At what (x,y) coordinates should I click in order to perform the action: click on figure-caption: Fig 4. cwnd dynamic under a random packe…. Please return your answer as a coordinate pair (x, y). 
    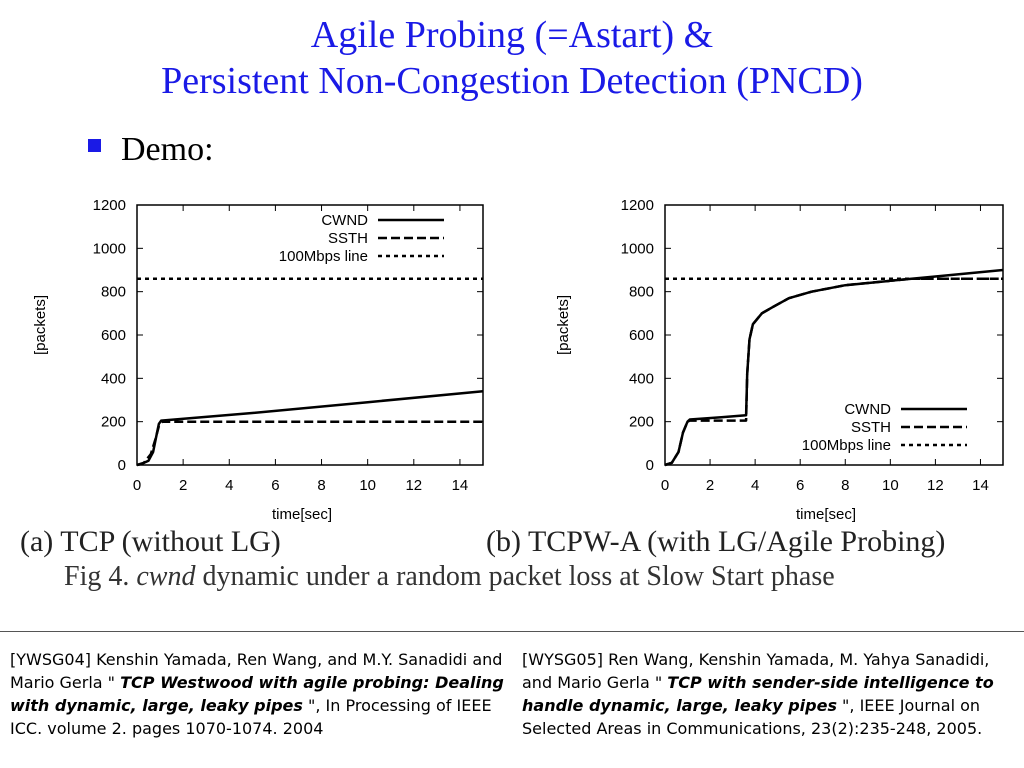
    Looking at the image, I should click on (449, 577).